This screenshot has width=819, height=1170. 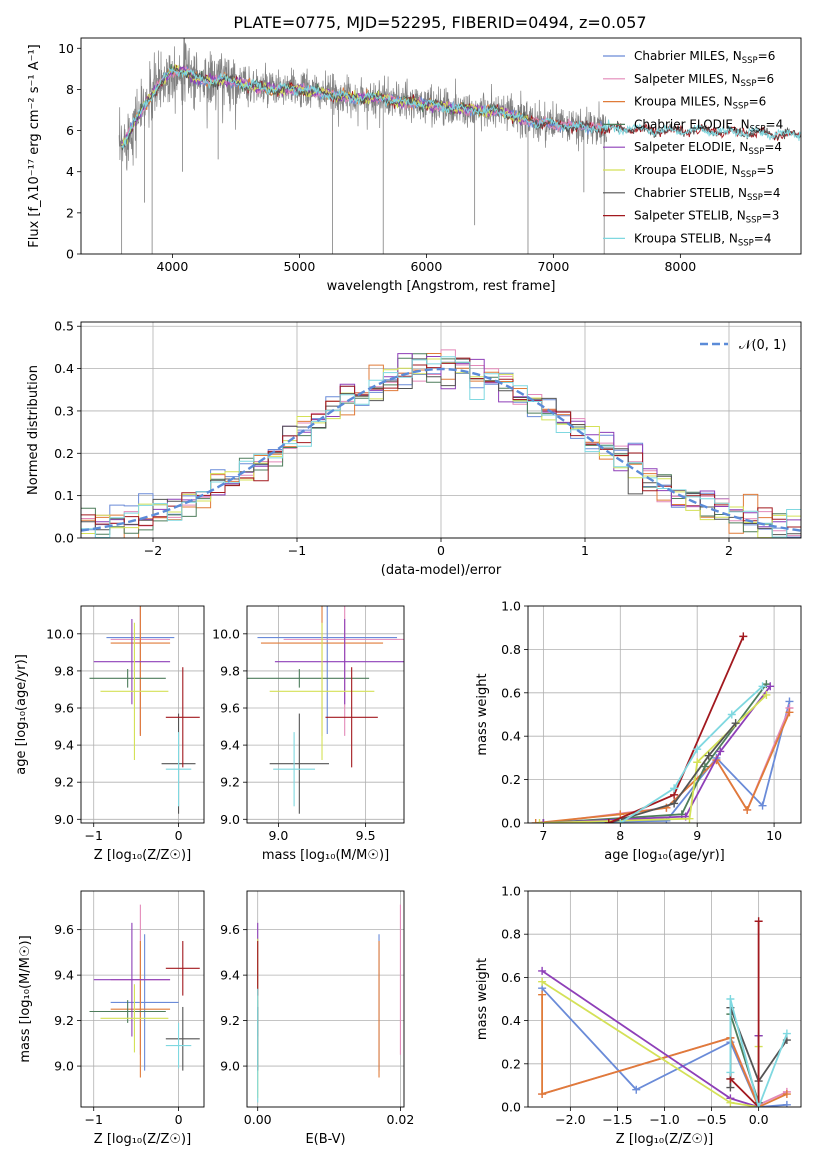 I want to click on y-tick-label: 10, so click(x=66, y=48).